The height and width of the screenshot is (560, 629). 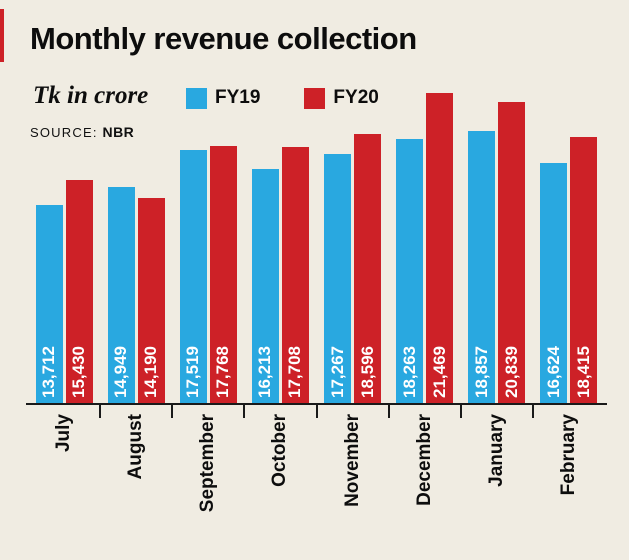 What do you see at coordinates (265, 372) in the screenshot?
I see `bar-value-label: 16,213` at bounding box center [265, 372].